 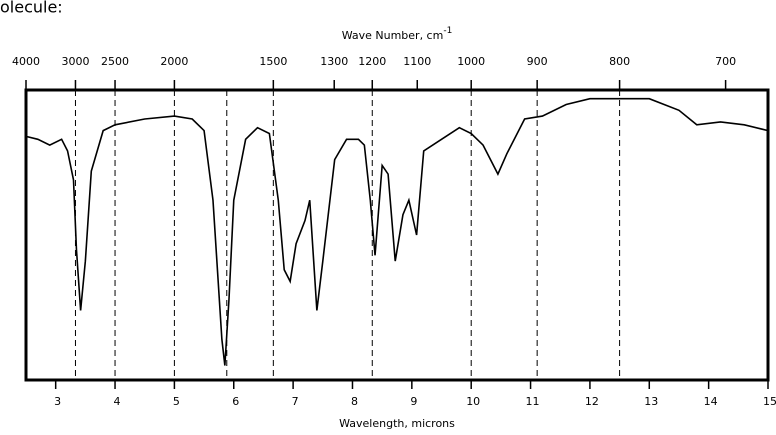 I want to click on top-axis-title-sup: -1, so click(x=447, y=31).